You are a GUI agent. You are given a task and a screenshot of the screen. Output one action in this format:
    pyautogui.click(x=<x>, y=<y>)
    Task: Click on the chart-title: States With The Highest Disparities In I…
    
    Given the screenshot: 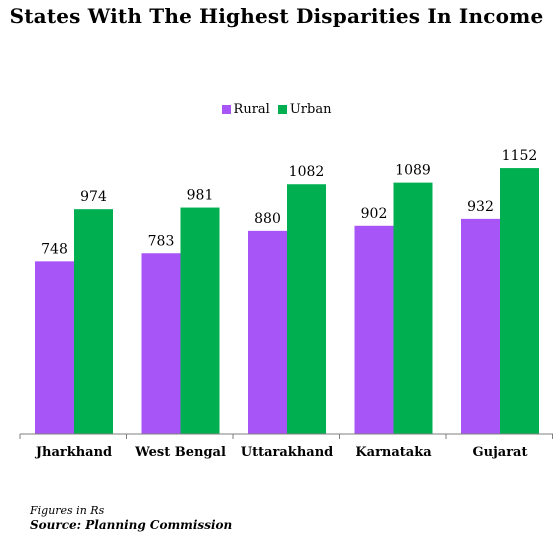 What is the action you would take?
    pyautogui.click(x=276, y=16)
    